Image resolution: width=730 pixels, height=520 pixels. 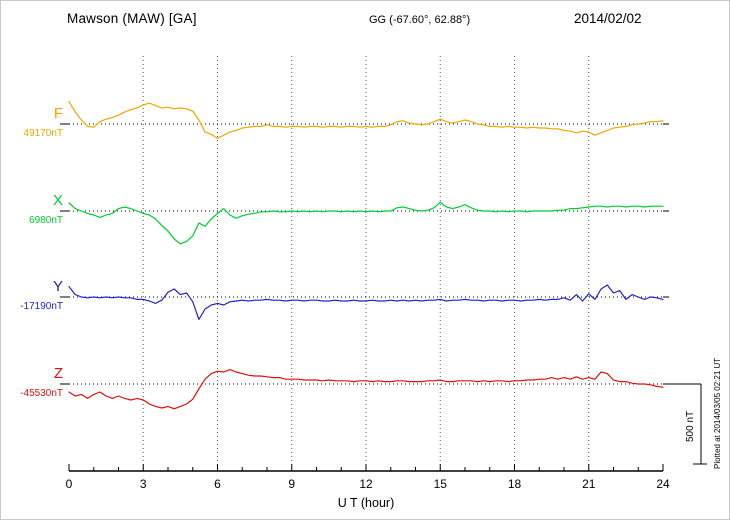 I want to click on series-baseline-z: -45530nT, so click(x=41, y=393).